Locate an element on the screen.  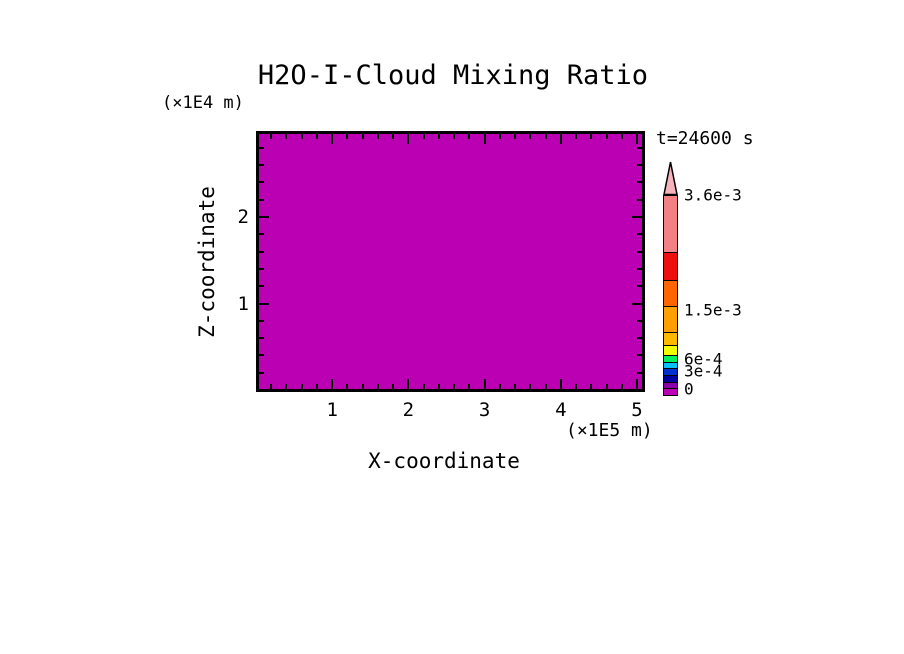
x-tick-label: 4 is located at coordinates (561, 410).